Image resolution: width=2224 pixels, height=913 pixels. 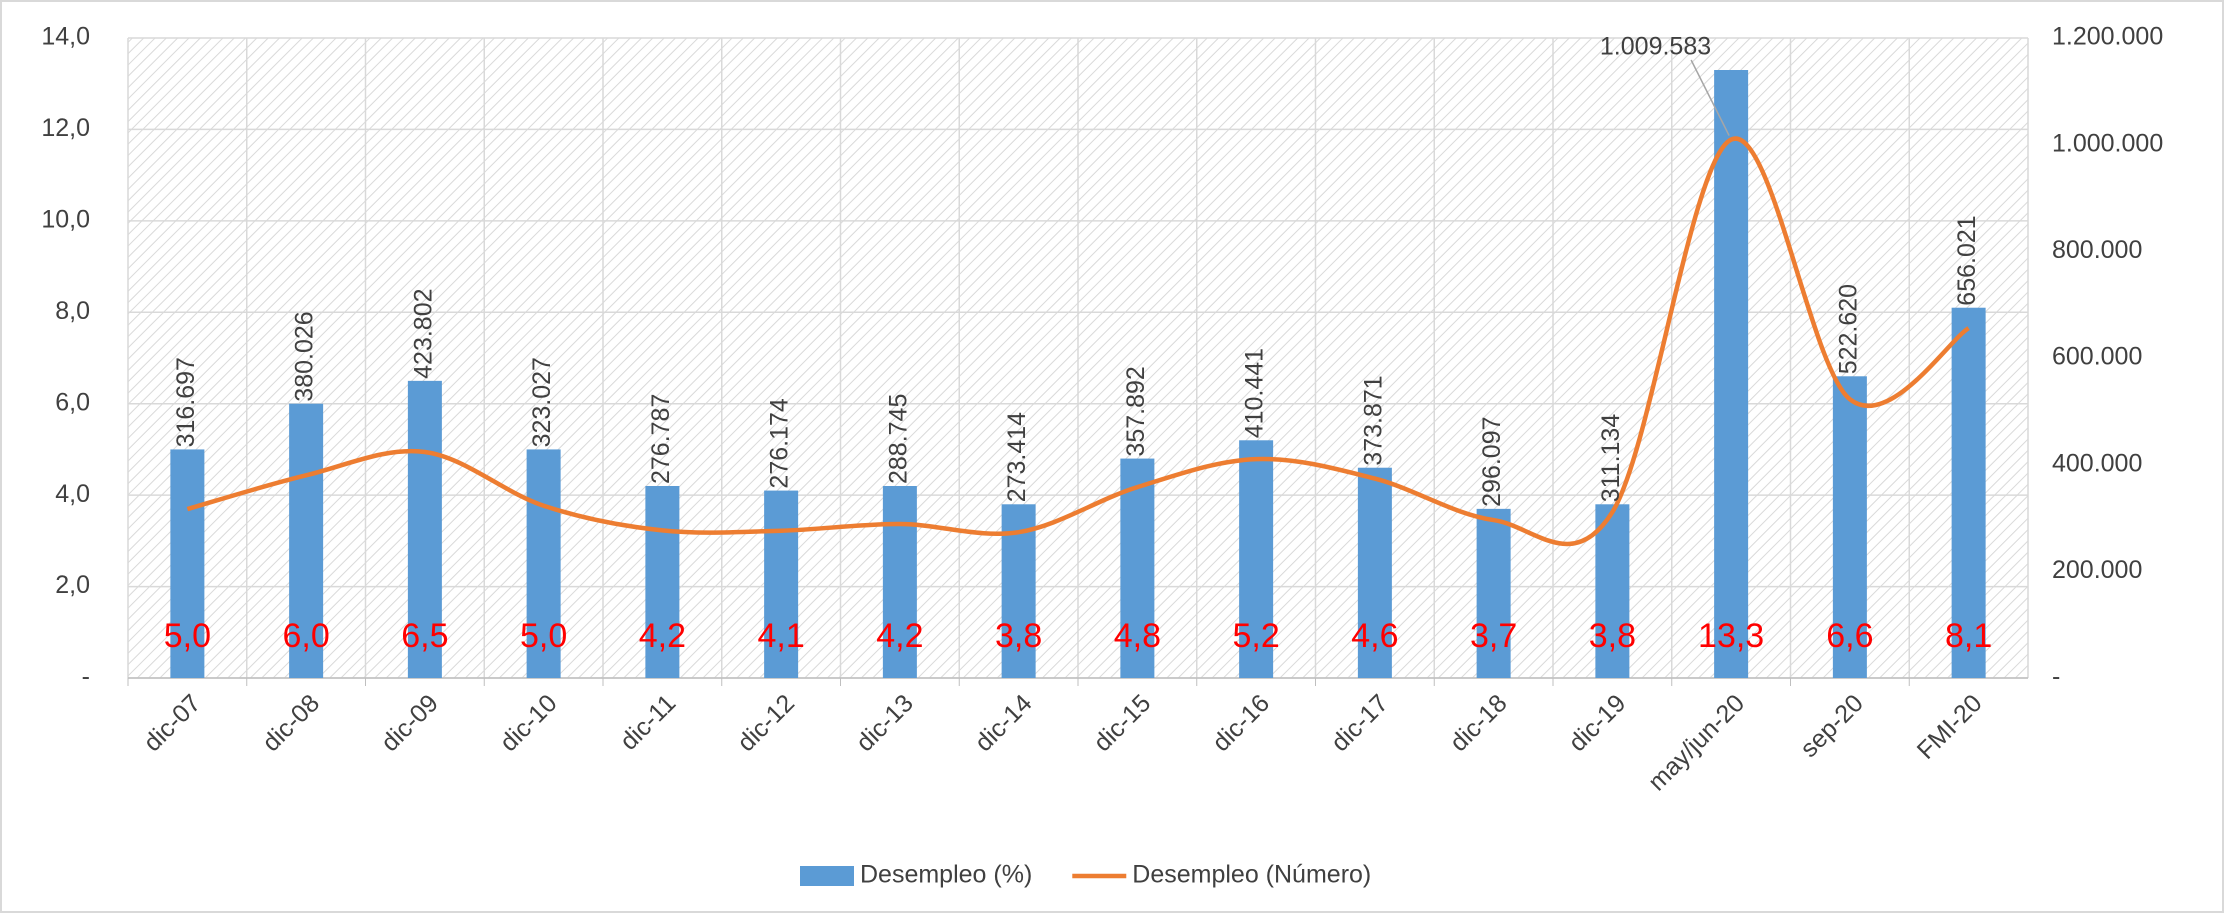 What do you see at coordinates (424, 636) in the screenshot?
I see `bar-value-label: 6,5` at bounding box center [424, 636].